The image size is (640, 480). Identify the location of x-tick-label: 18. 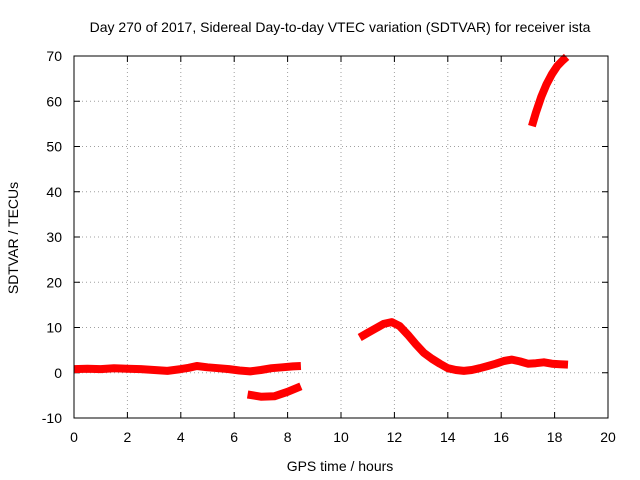
(555, 437).